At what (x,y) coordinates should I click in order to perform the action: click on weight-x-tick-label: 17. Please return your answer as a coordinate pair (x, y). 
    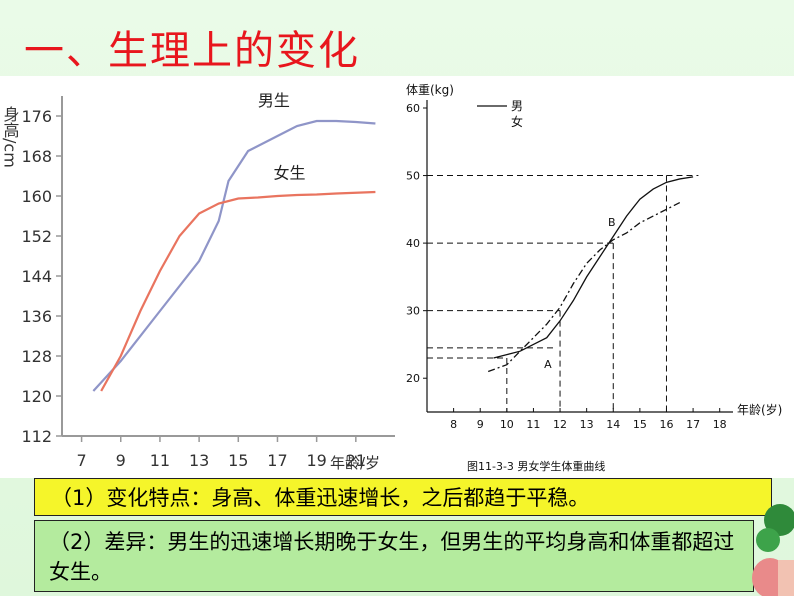
    Looking at the image, I should click on (693, 424).